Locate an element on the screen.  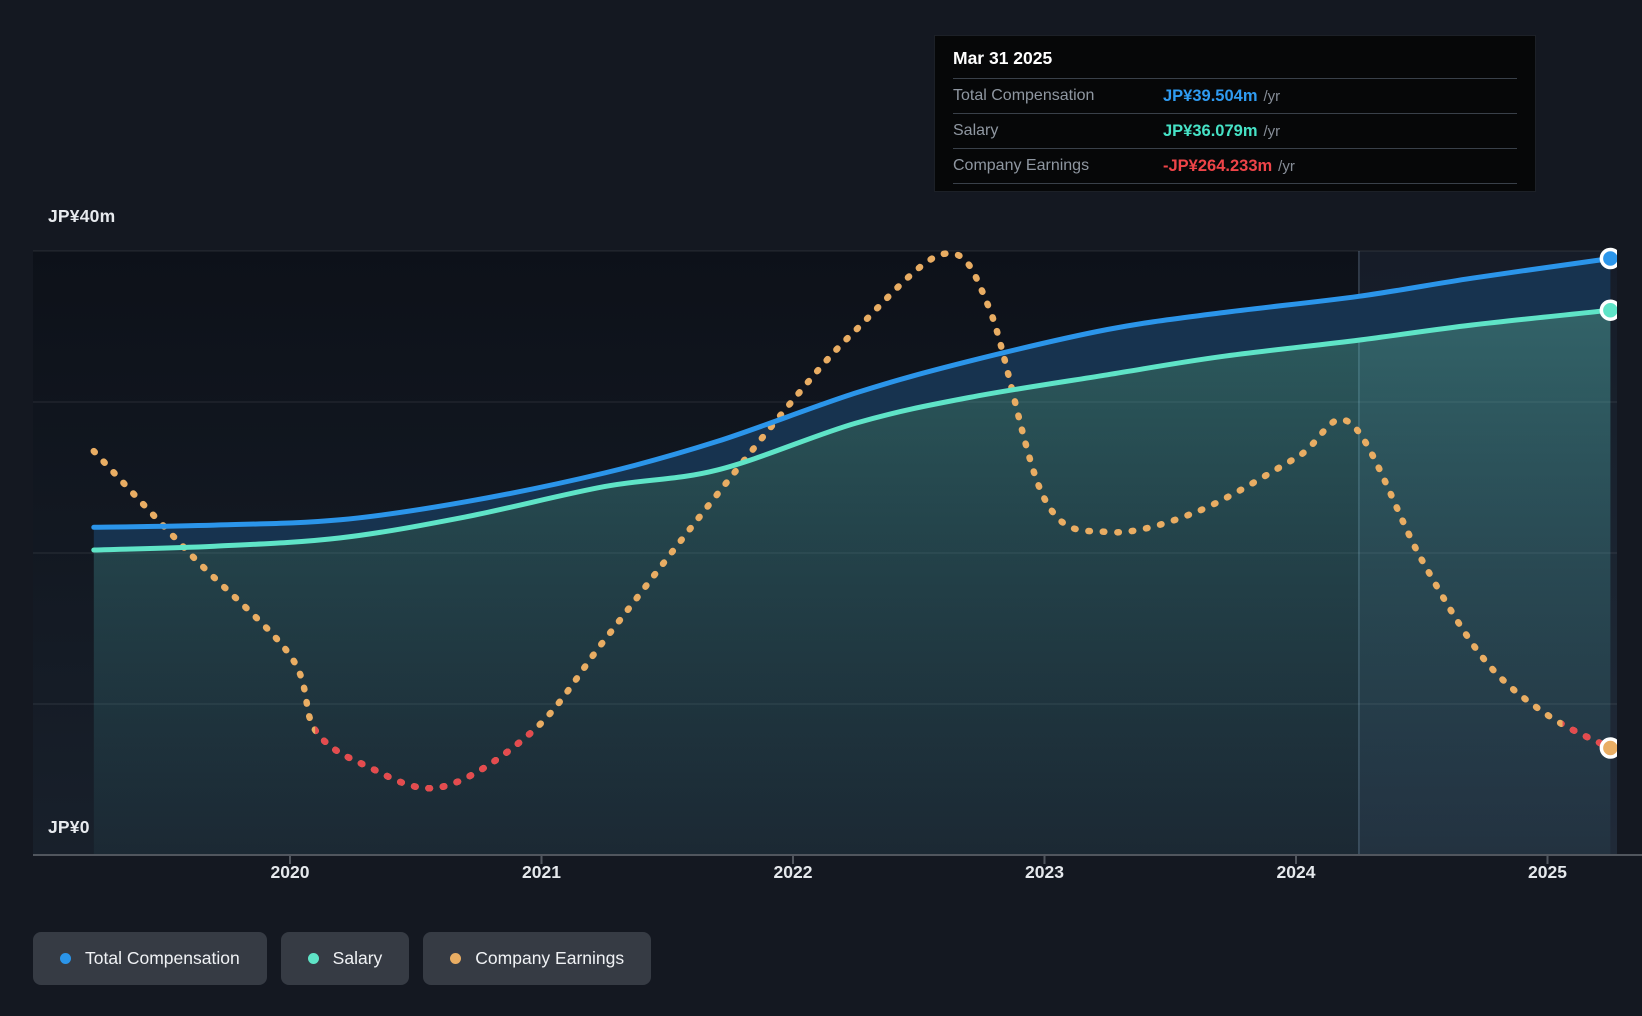
tooltip-row-total-compensation: Total Compensation JP¥39.504m /yr is located at coordinates (1235, 95).